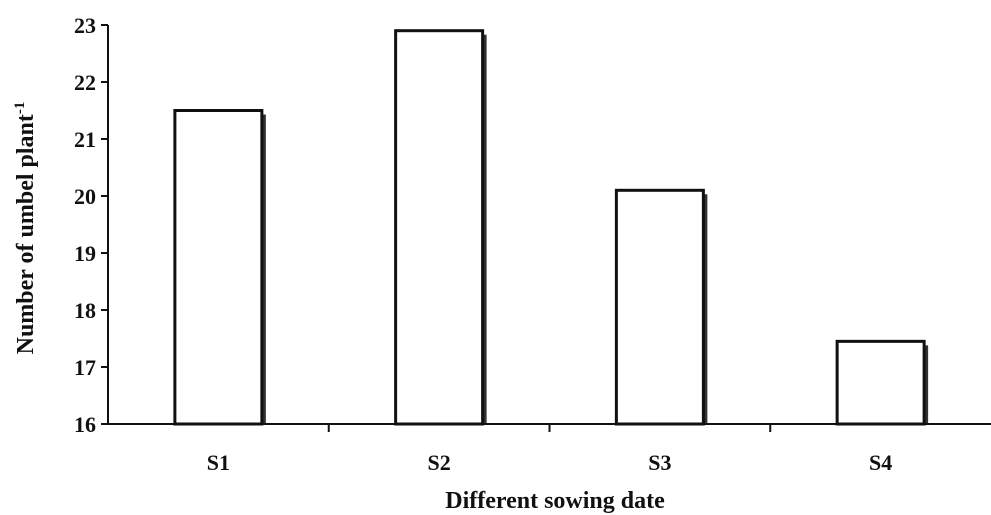 This screenshot has width=991, height=515. I want to click on y-axis-ticks: 16 17 18 19 20 21 22 23, so click(91, 225).